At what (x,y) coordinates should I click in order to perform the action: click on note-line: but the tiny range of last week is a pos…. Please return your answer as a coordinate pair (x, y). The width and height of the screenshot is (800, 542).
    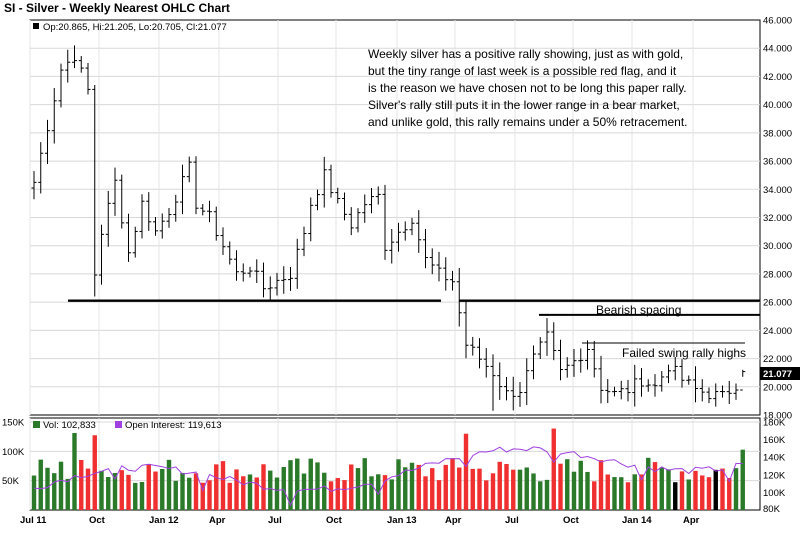
    Looking at the image, I should click on (522, 71).